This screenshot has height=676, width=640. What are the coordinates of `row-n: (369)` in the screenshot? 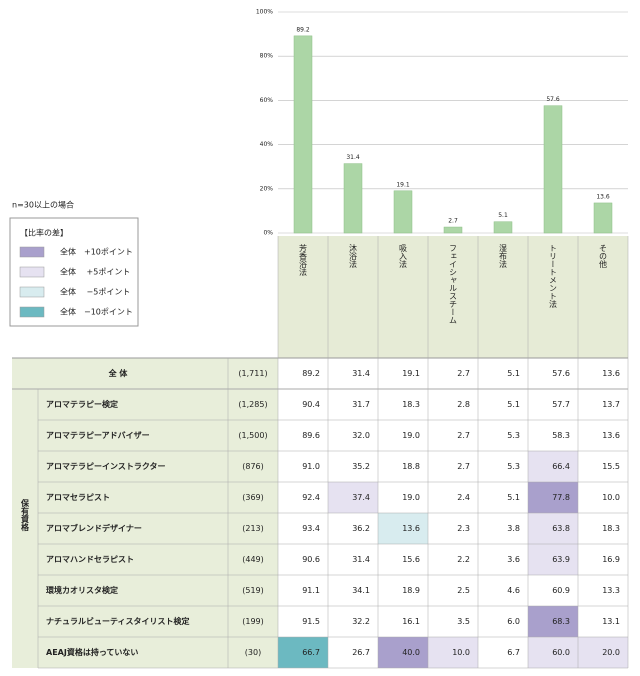 It's located at (253, 497).